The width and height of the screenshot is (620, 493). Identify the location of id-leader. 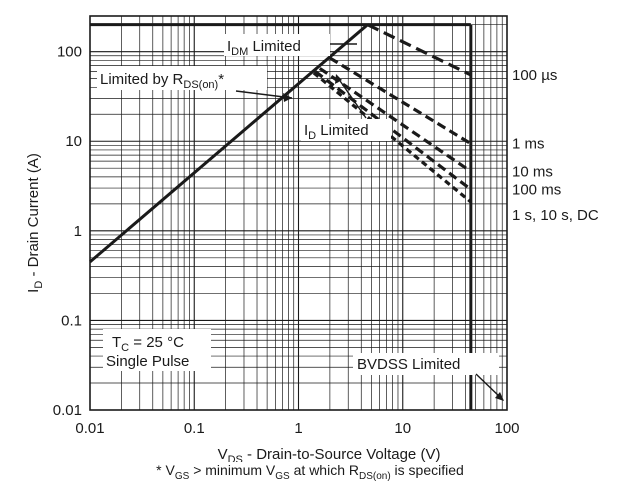
(352, 98).